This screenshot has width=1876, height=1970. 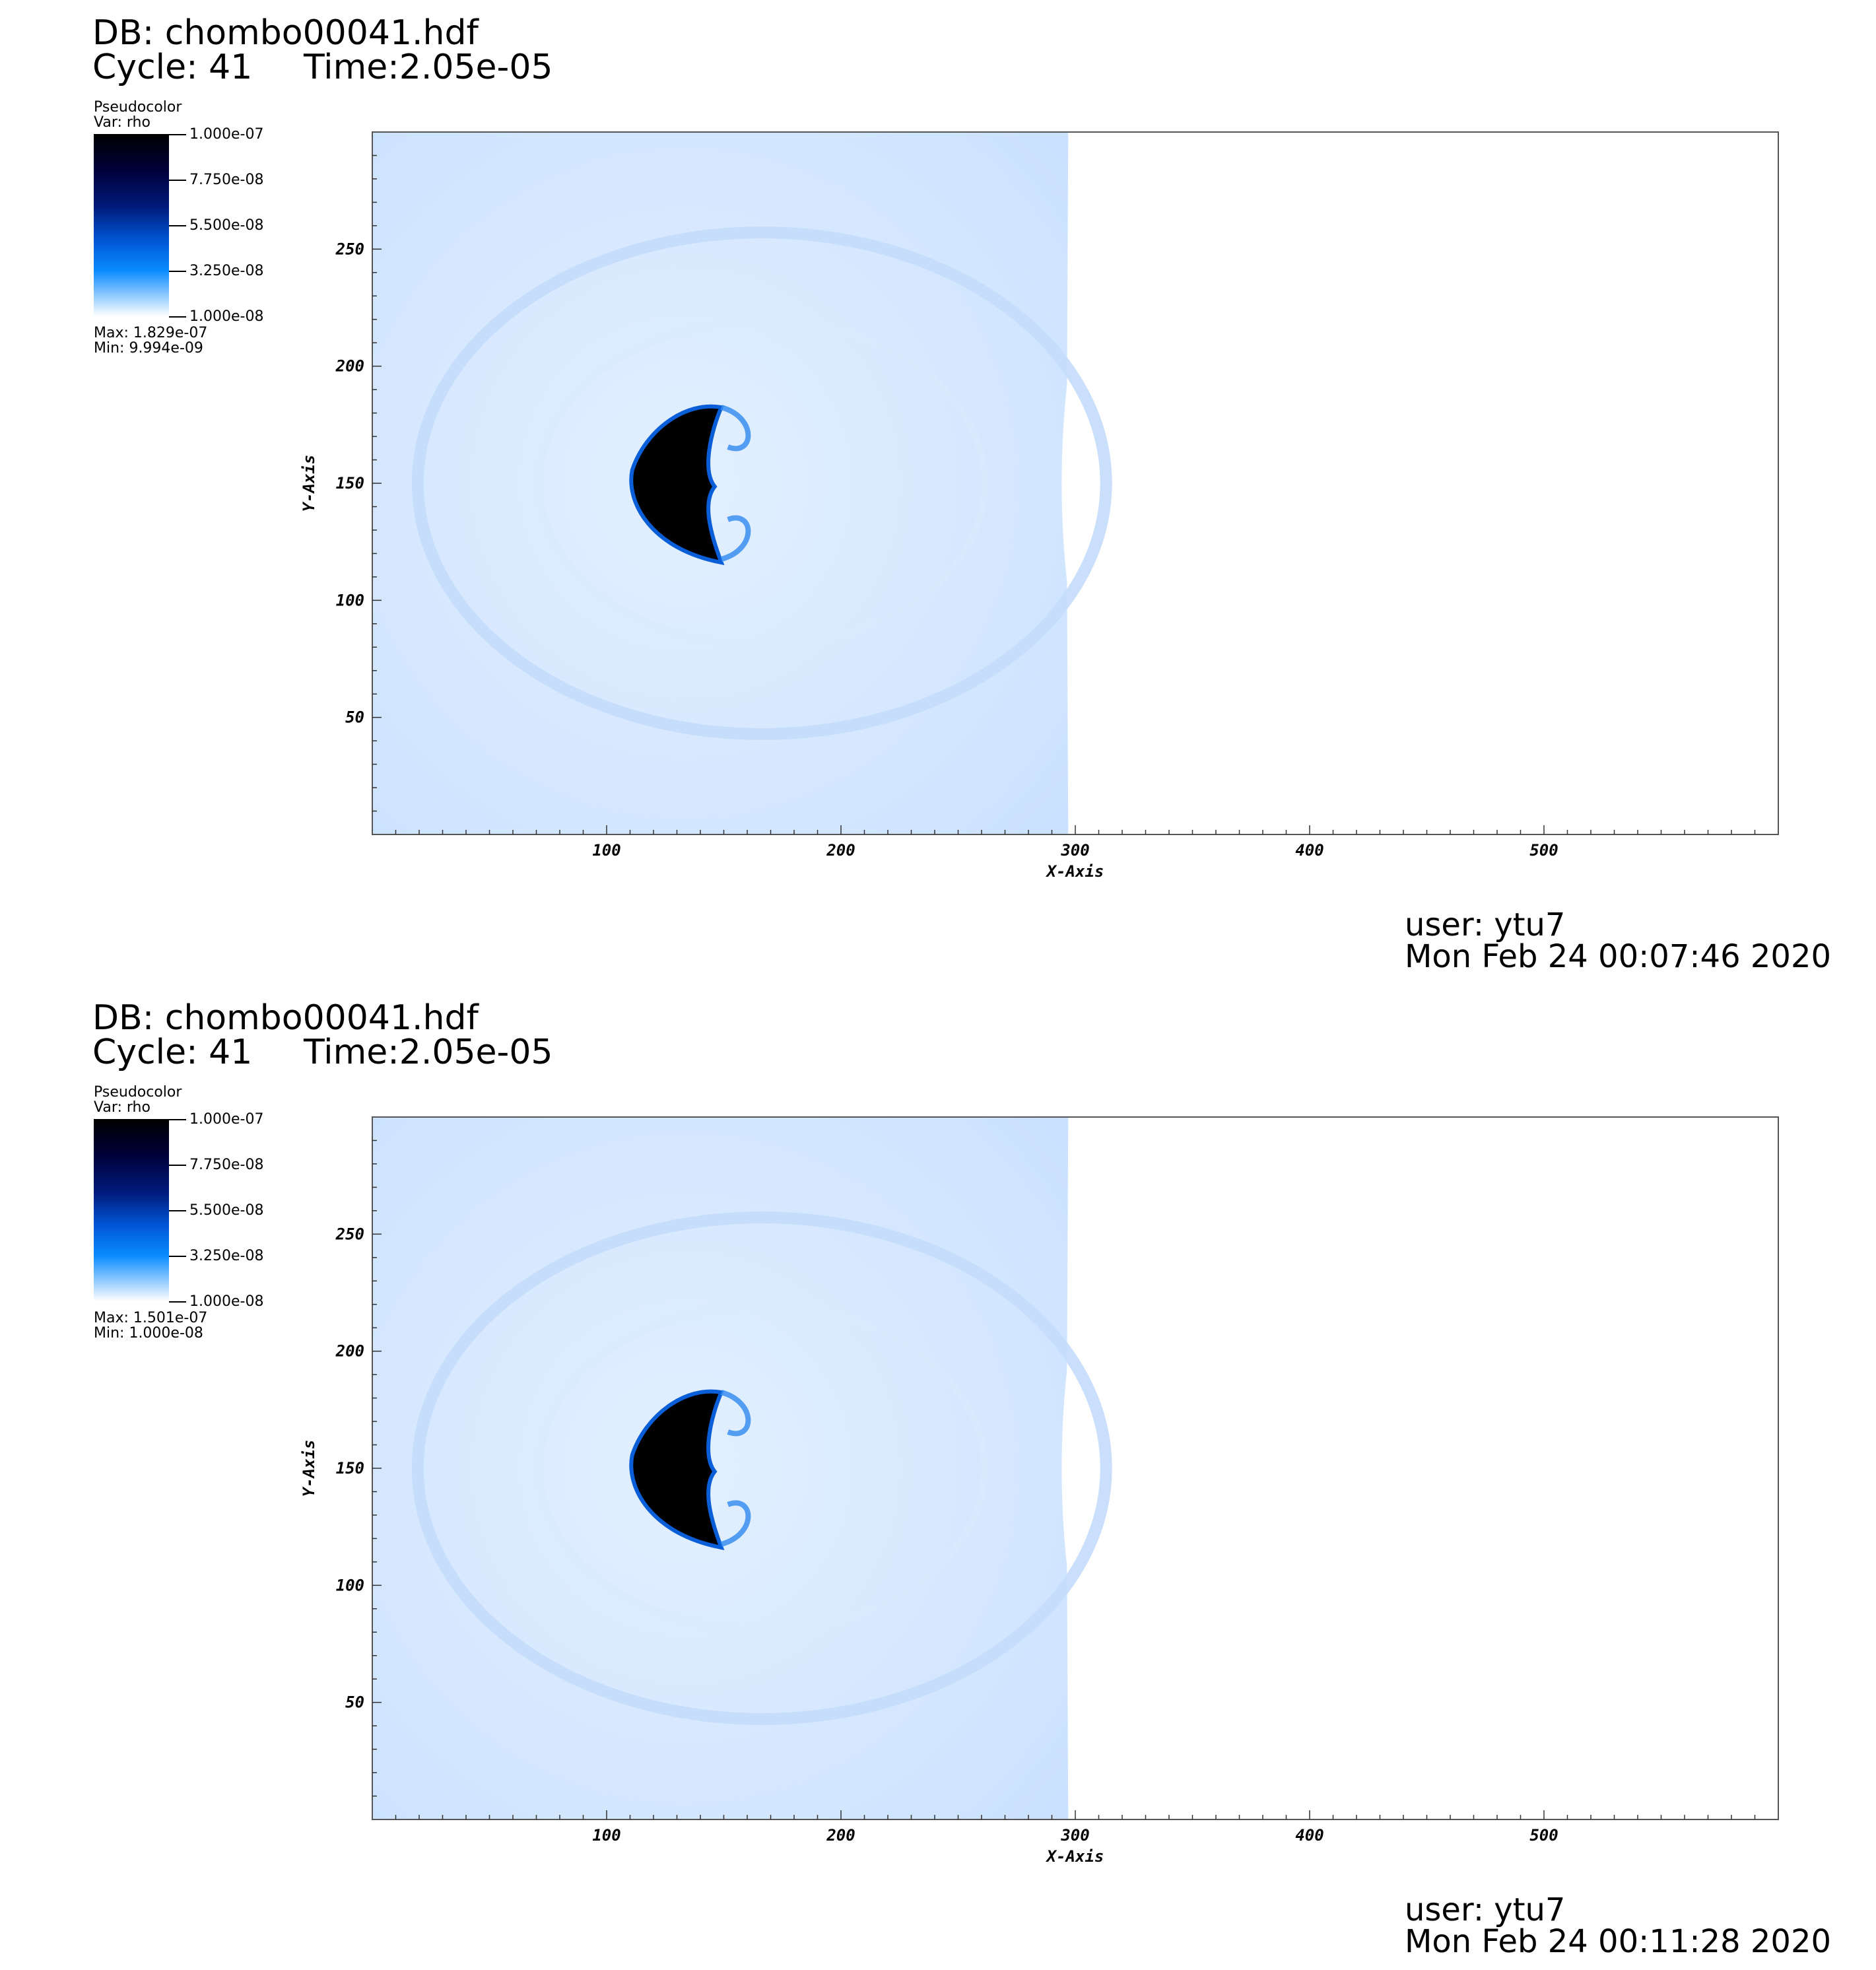 What do you see at coordinates (151, 333) in the screenshot?
I see `legend-max: Max: 1.829e-07` at bounding box center [151, 333].